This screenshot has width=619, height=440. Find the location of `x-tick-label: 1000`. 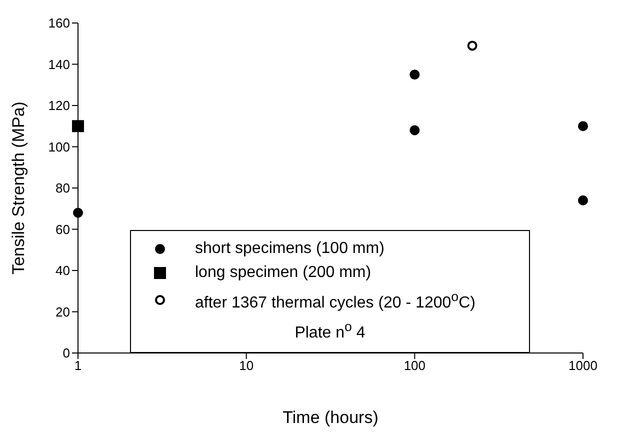

x-tick-label: 1000 is located at coordinates (583, 366).